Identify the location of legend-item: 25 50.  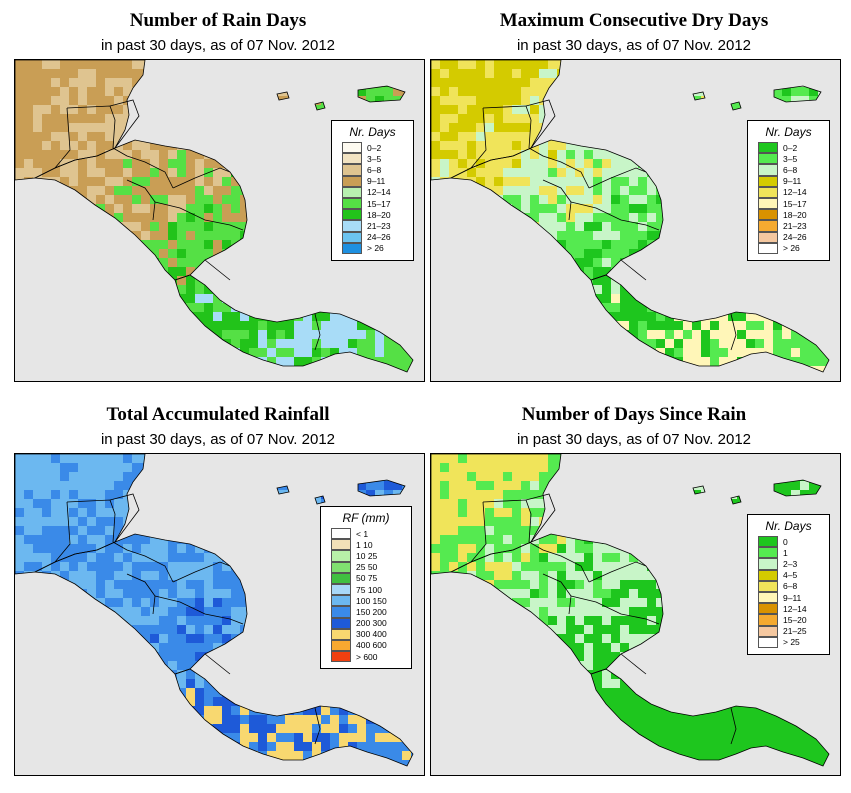
(371, 567).